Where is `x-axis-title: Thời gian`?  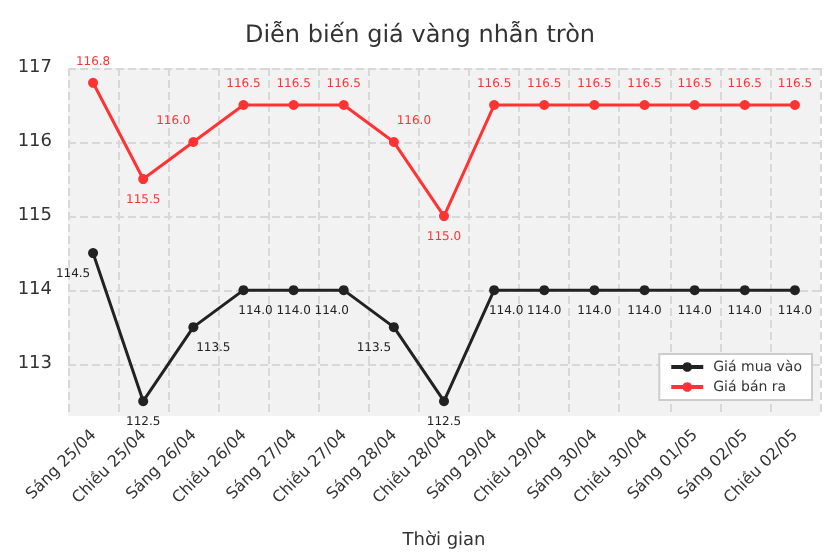 x-axis-title: Thời gian is located at coordinates (443, 540).